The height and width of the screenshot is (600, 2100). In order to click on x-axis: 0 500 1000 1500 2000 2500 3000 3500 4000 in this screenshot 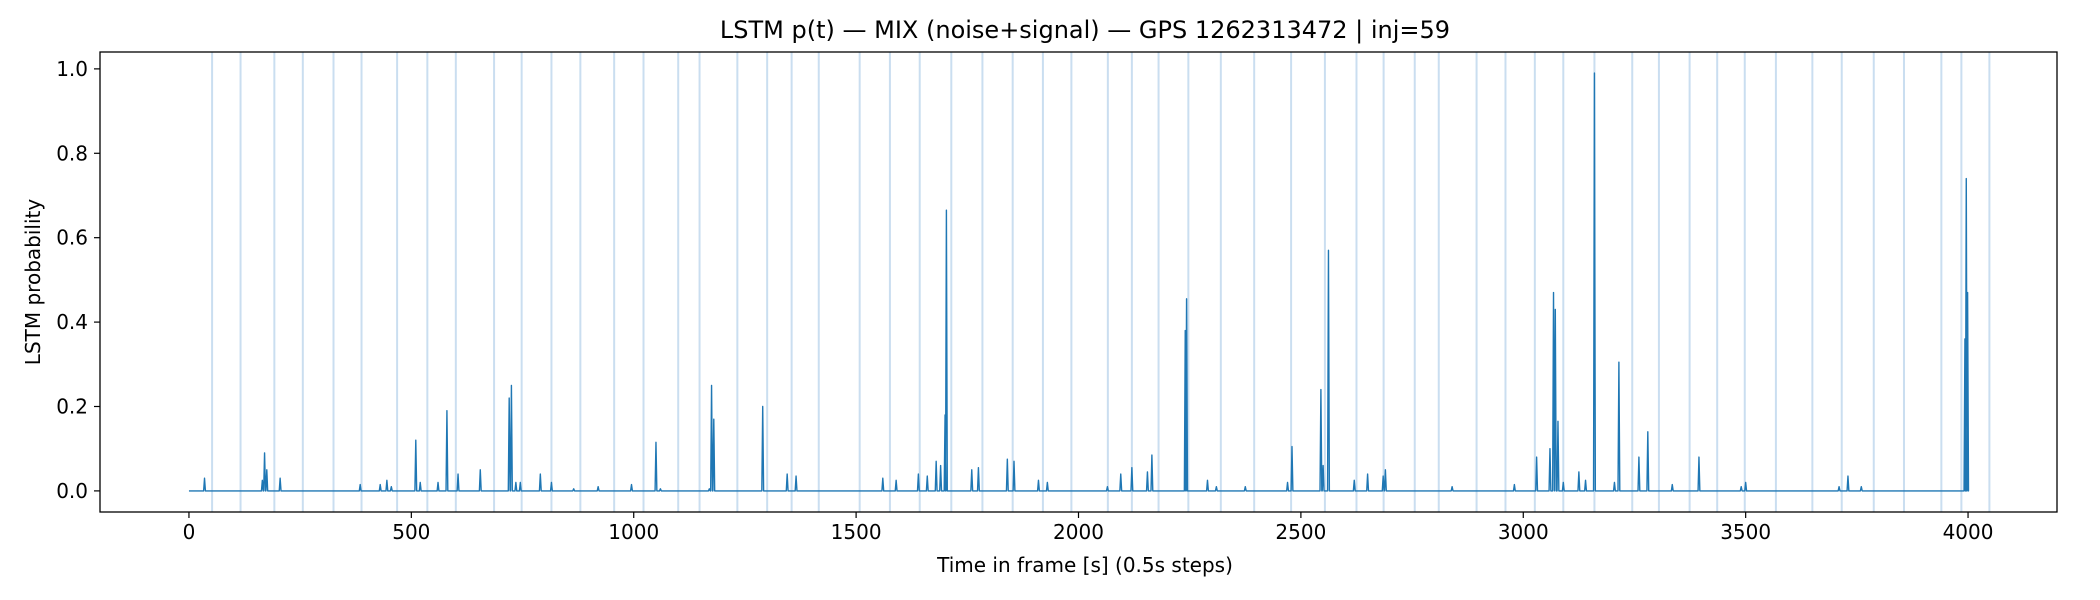, I will do `click(1088, 528)`.